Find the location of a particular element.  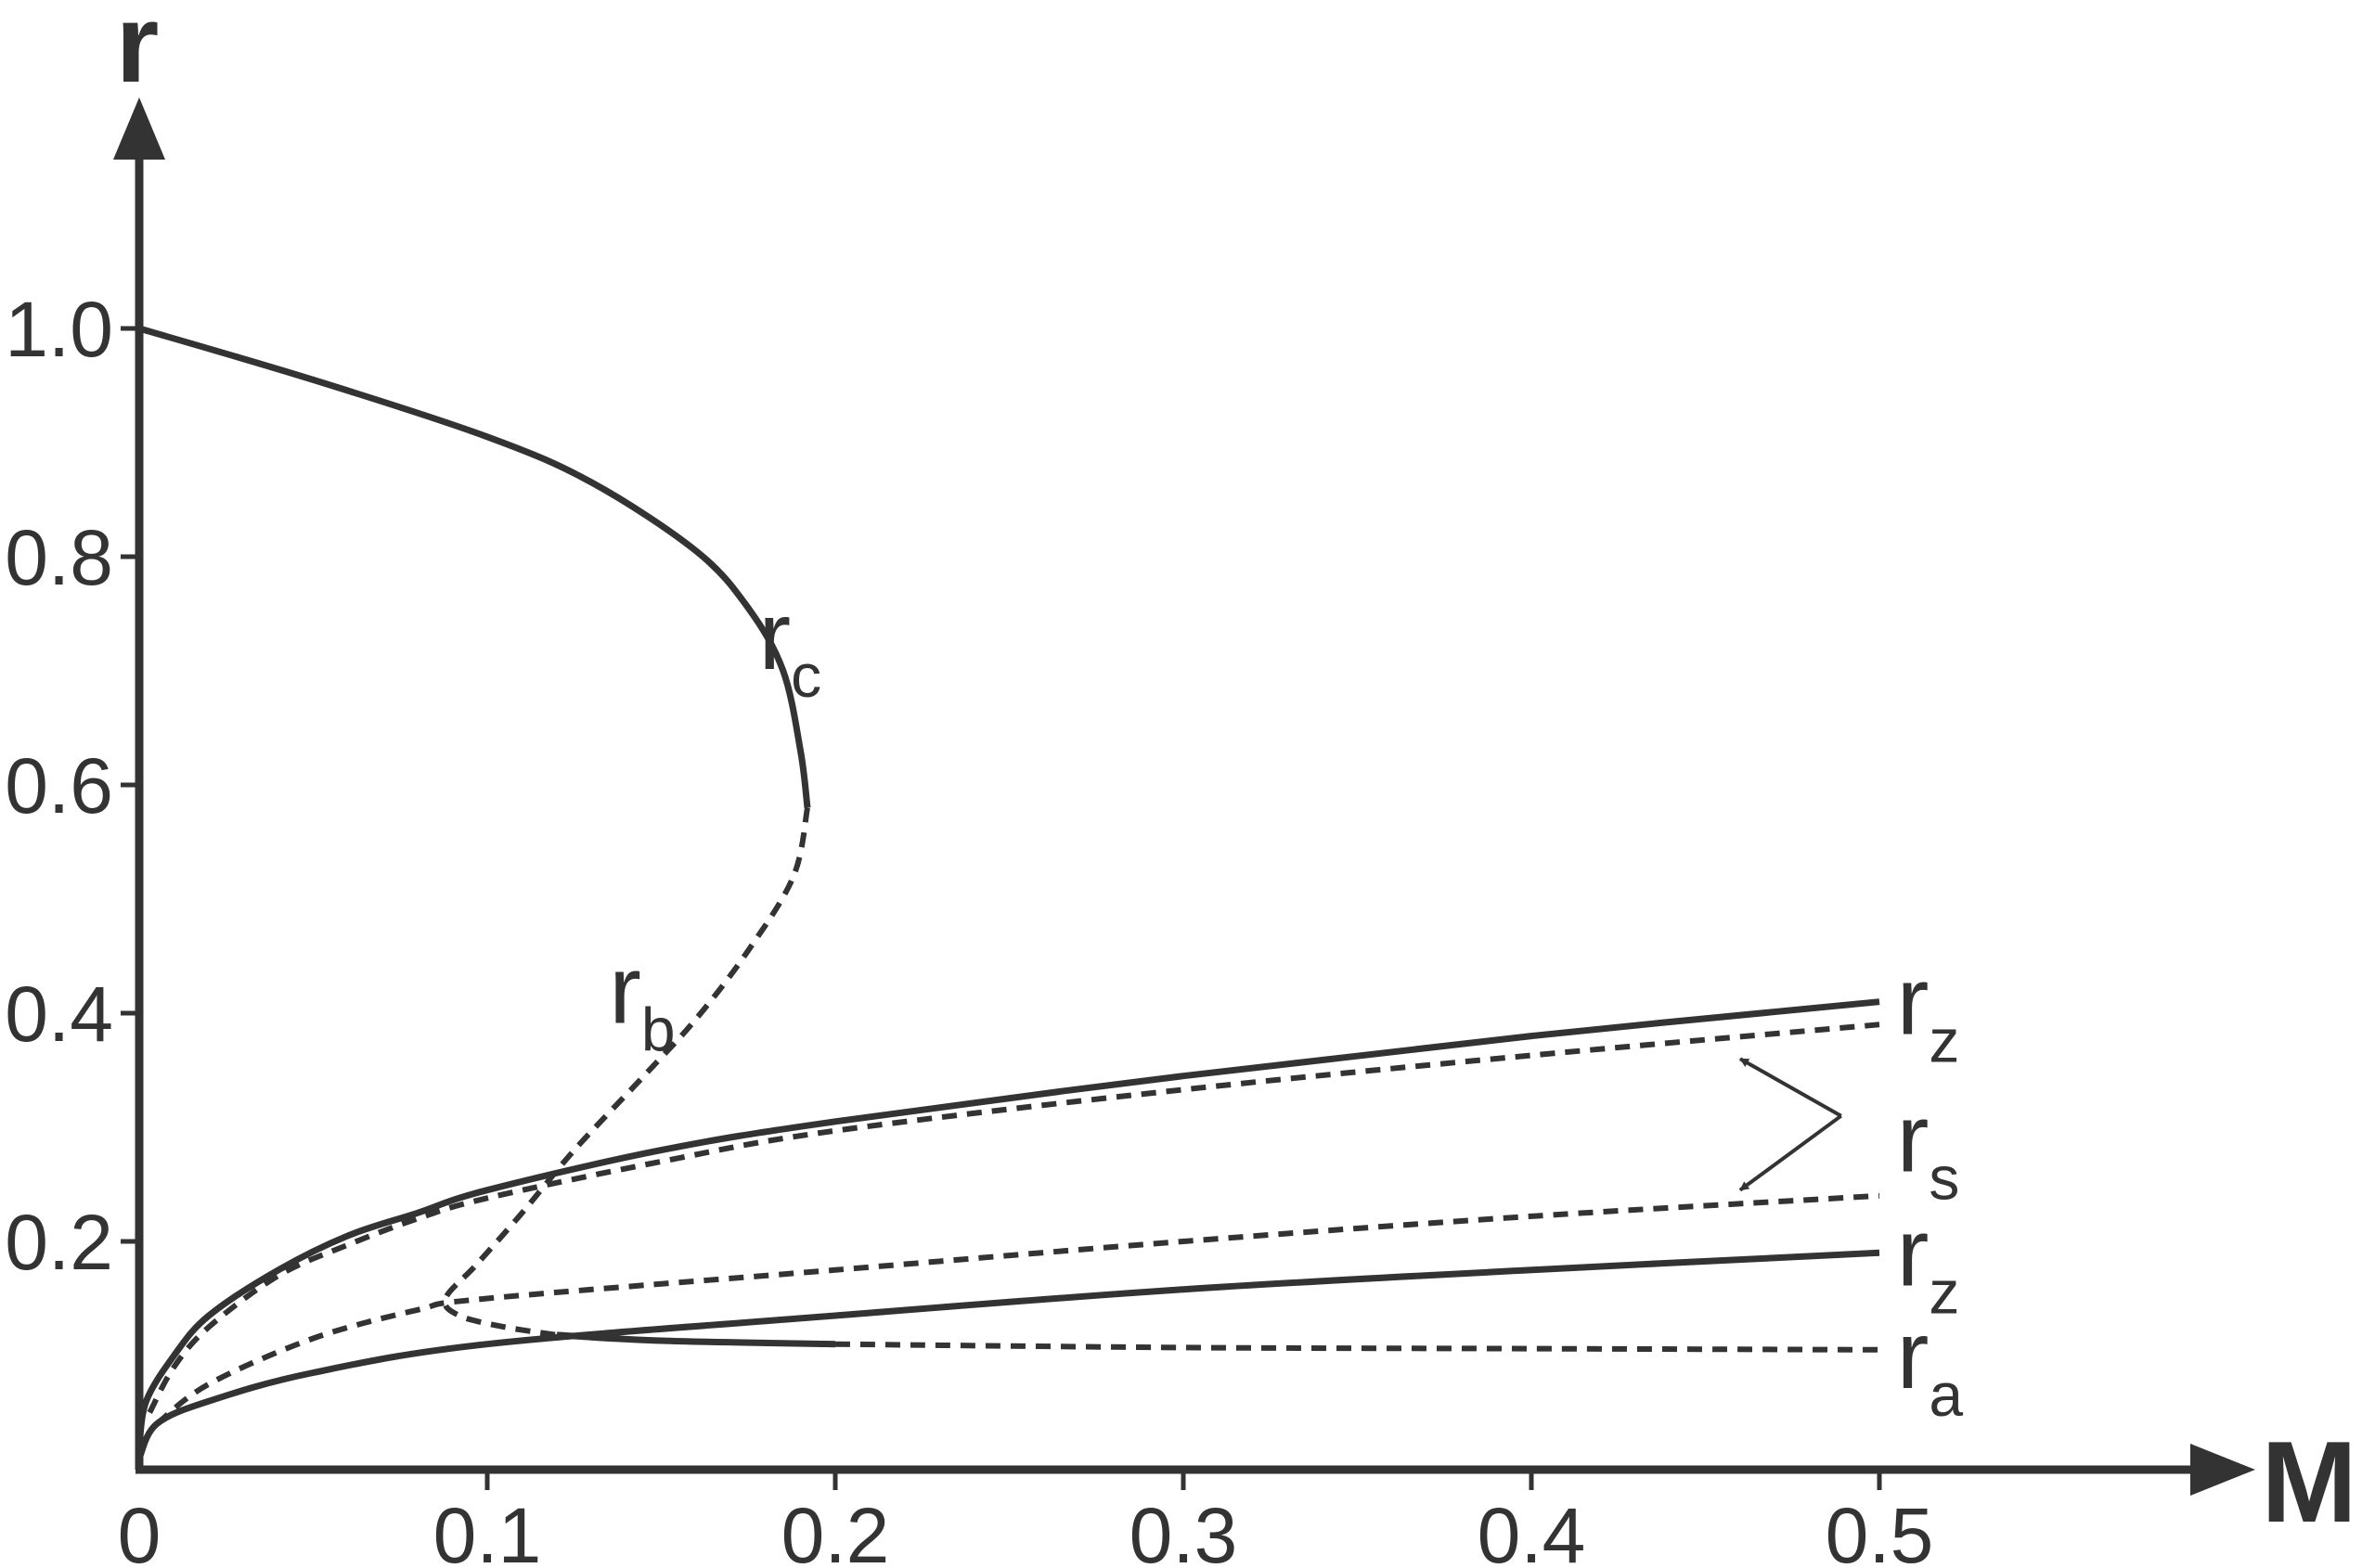

x-tick-label: 0 is located at coordinates (139, 1530).